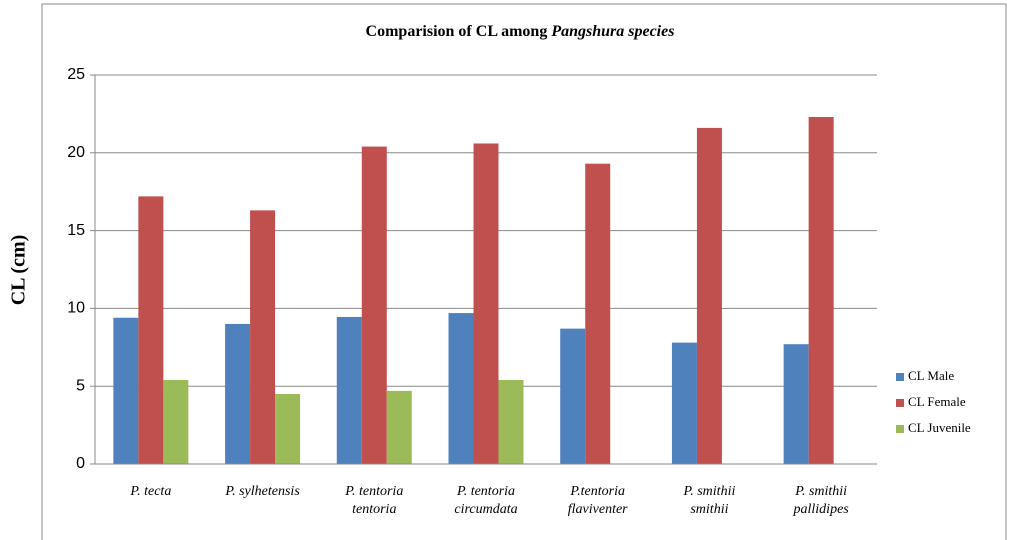 Image resolution: width=1011 pixels, height=540 pixels. I want to click on x-tick-line: P.tentoria, so click(597, 491).